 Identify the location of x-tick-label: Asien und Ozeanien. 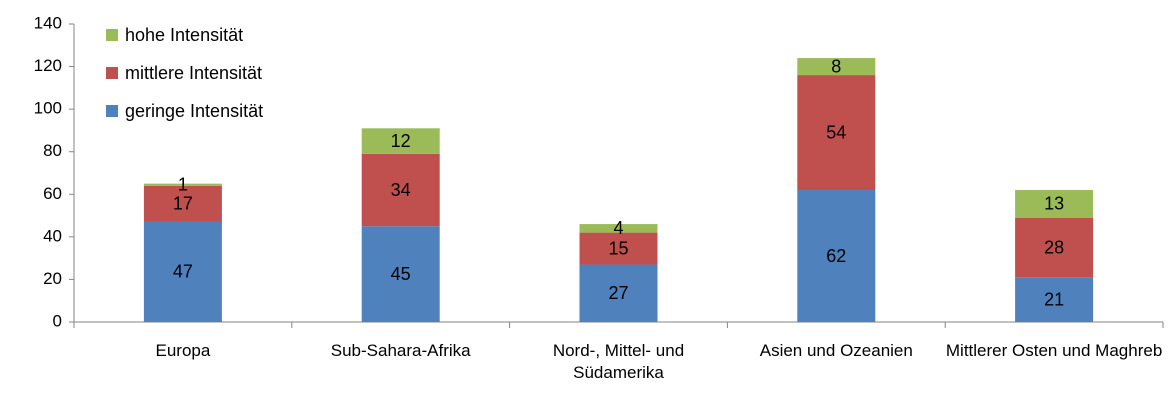
(836, 350).